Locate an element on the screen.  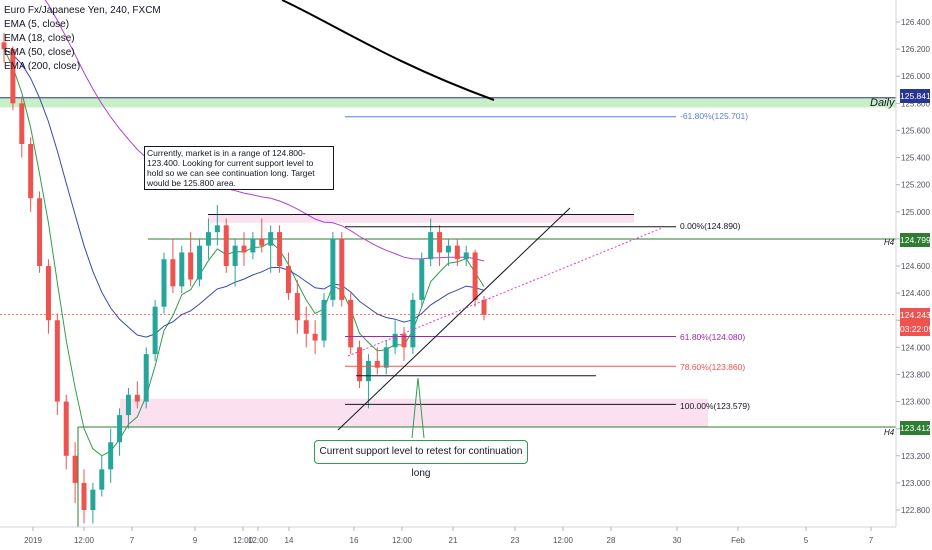
x-tick-label: 30 is located at coordinates (677, 540).